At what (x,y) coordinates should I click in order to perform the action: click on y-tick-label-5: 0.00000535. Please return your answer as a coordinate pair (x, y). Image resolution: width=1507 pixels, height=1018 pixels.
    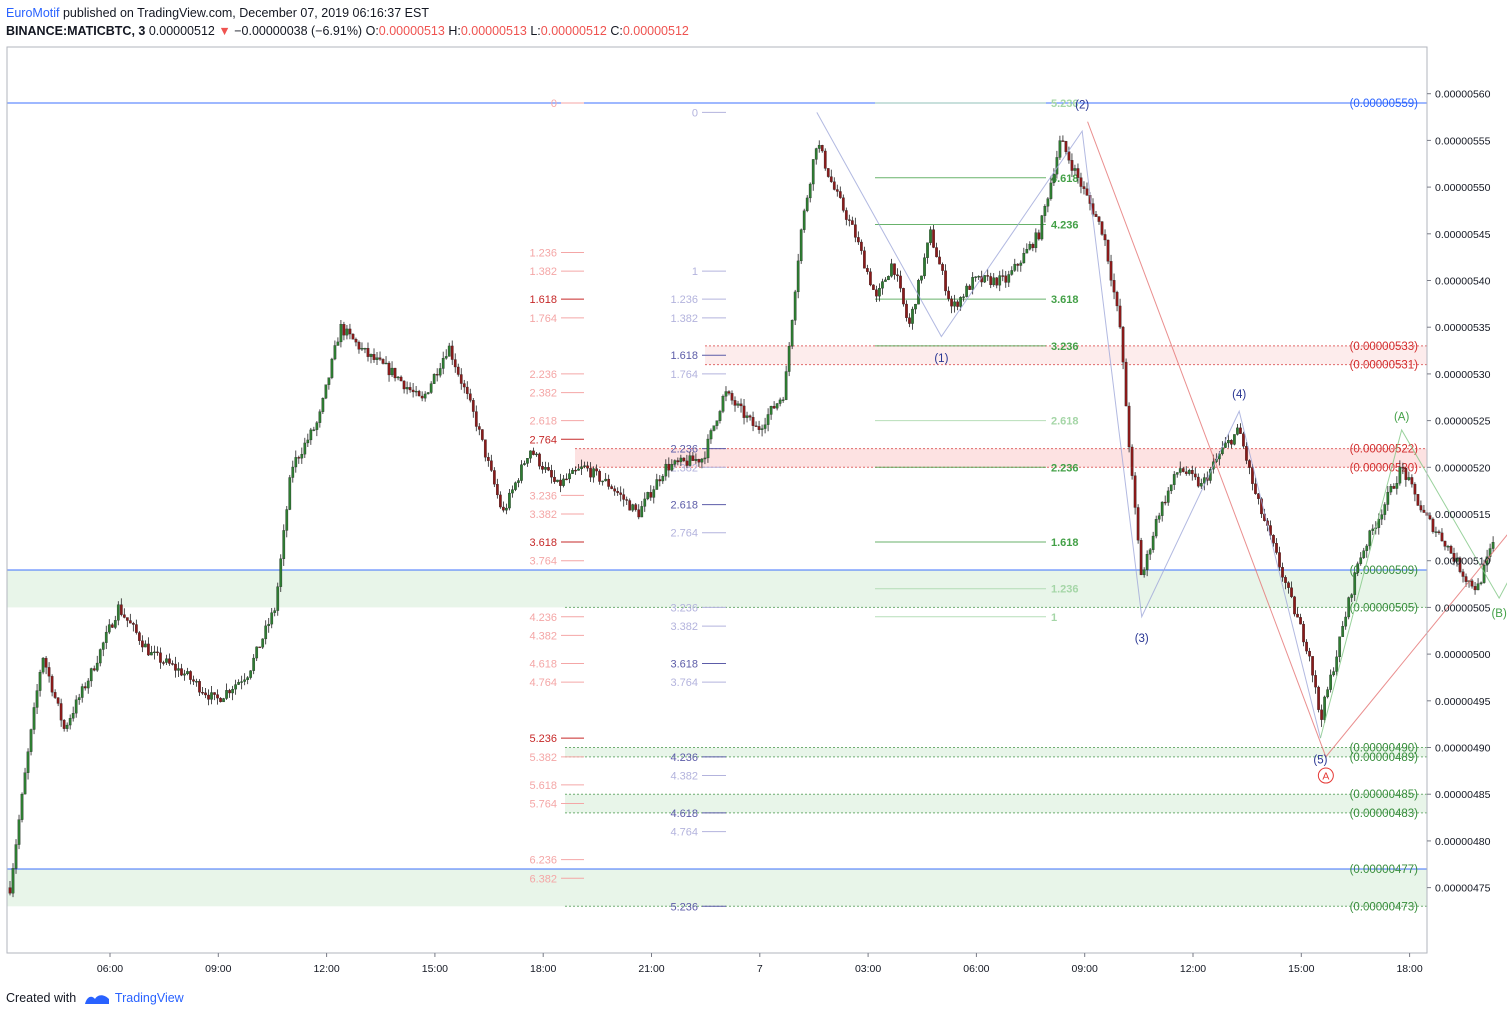
    Looking at the image, I should click on (1463, 328).